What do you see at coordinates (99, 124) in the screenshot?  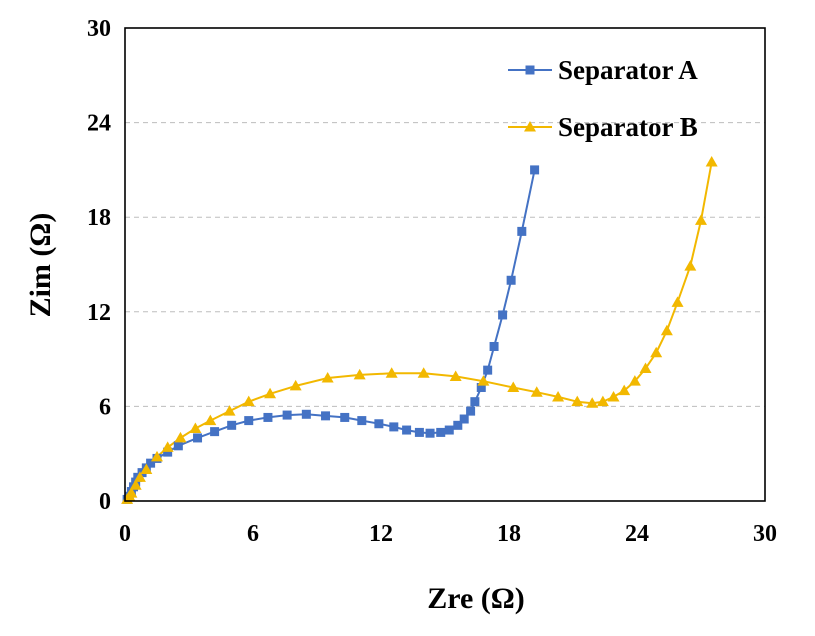 I see `y-tick-label: 24` at bounding box center [99, 124].